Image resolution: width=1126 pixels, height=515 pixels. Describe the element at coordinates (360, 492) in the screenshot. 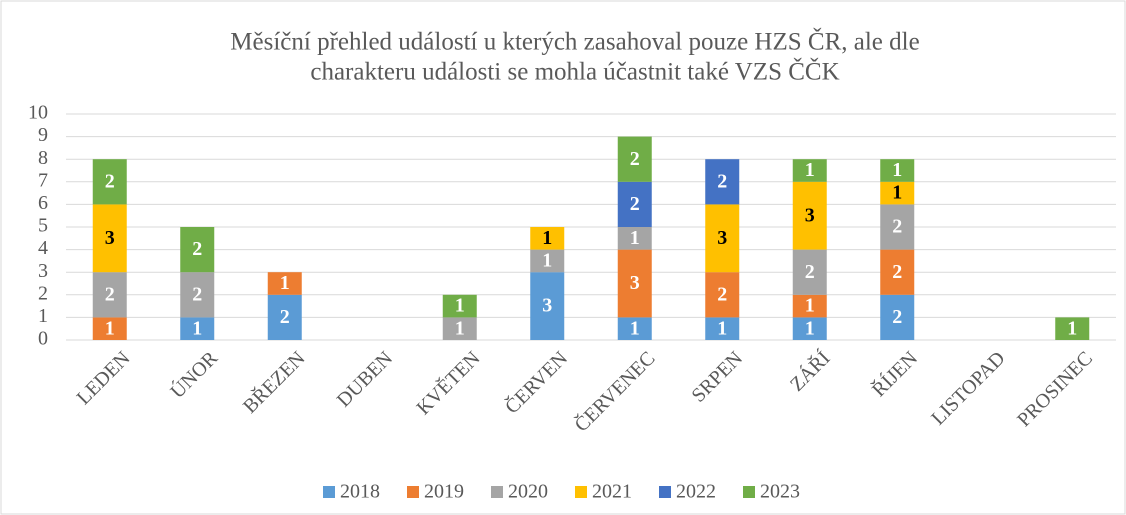

I see `legend-label: 2018` at that location.